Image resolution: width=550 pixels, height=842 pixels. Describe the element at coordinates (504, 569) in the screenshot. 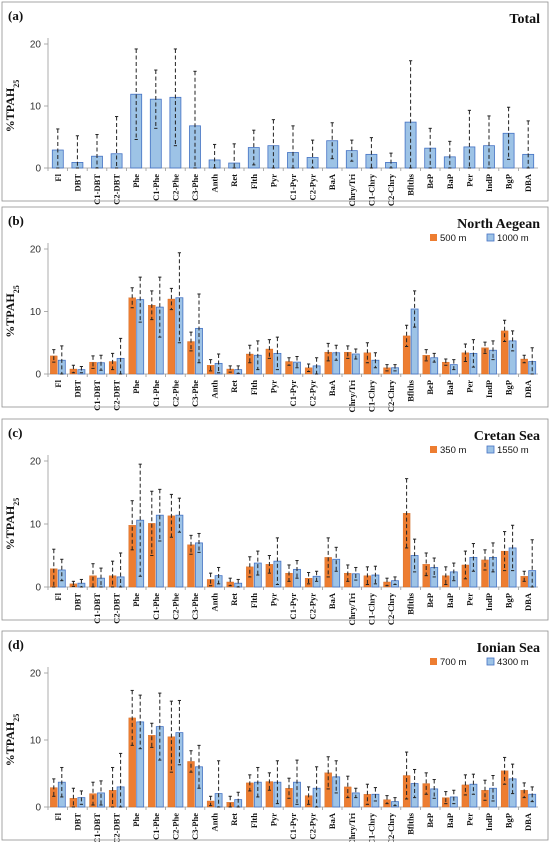

I see `bar-bgp-350m` at that location.